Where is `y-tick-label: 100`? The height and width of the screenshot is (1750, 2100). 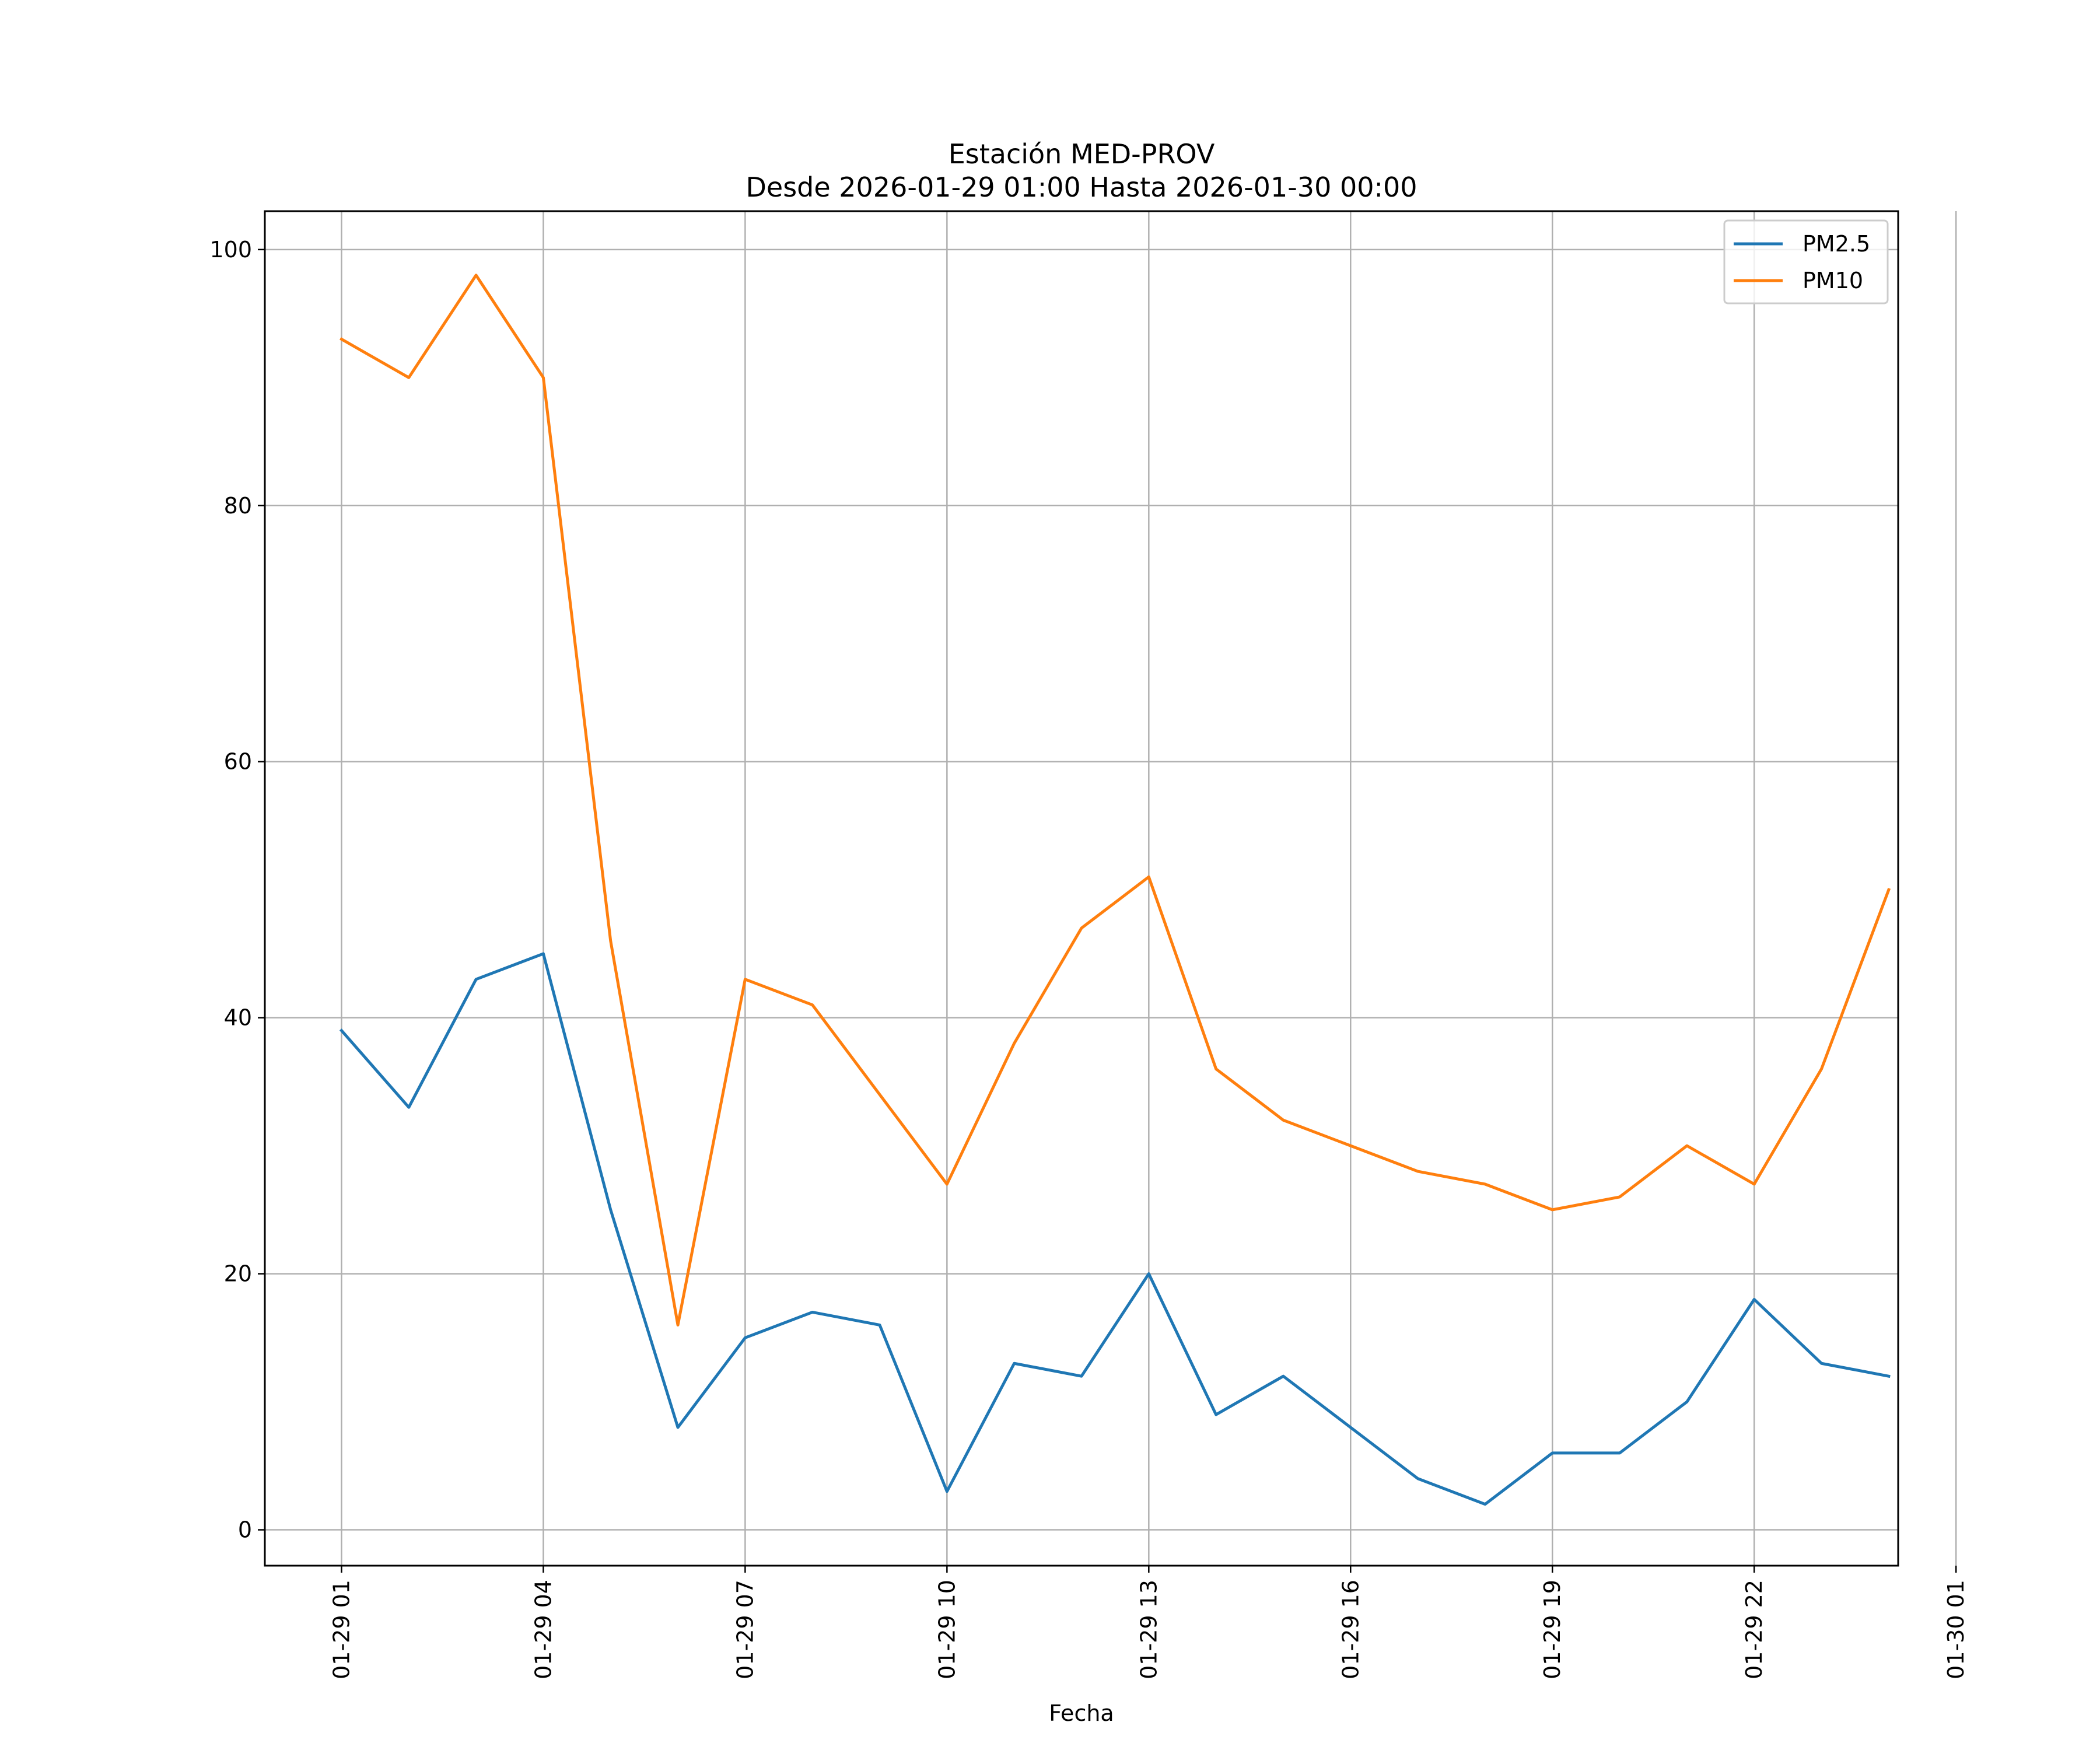 y-tick-label: 100 is located at coordinates (230, 249).